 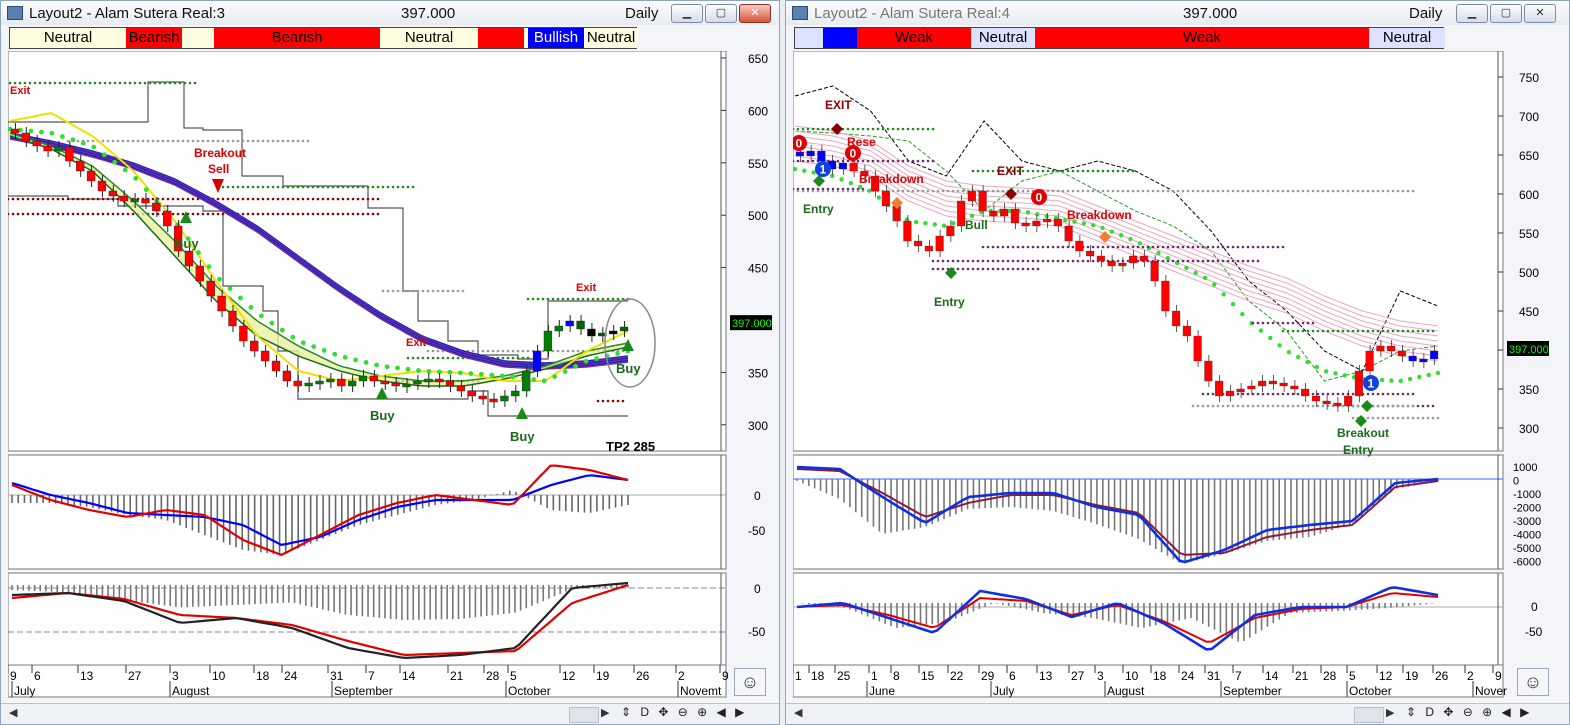 What do you see at coordinates (363, 691) in the screenshot?
I see `month-label: September` at bounding box center [363, 691].